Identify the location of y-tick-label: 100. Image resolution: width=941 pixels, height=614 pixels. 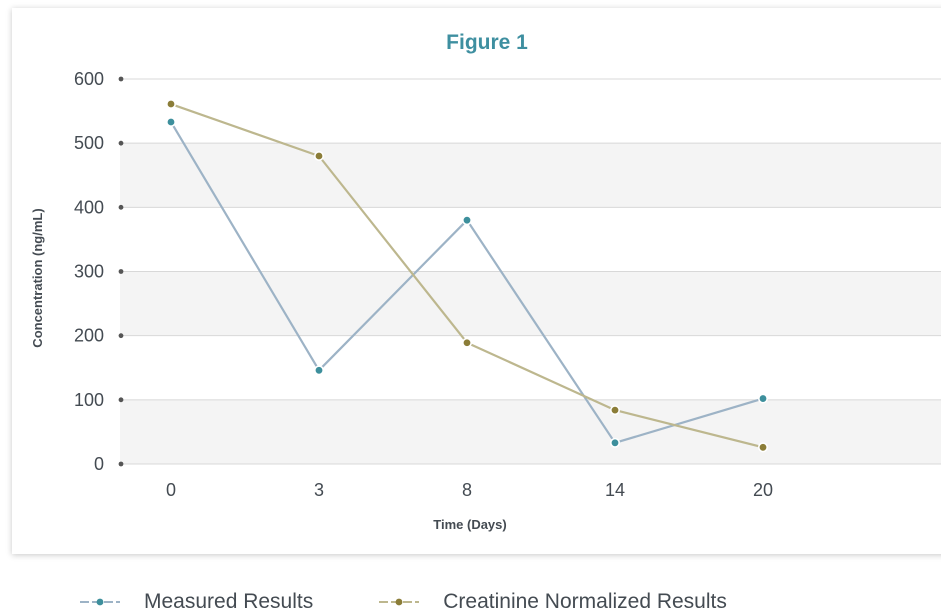
(89, 400).